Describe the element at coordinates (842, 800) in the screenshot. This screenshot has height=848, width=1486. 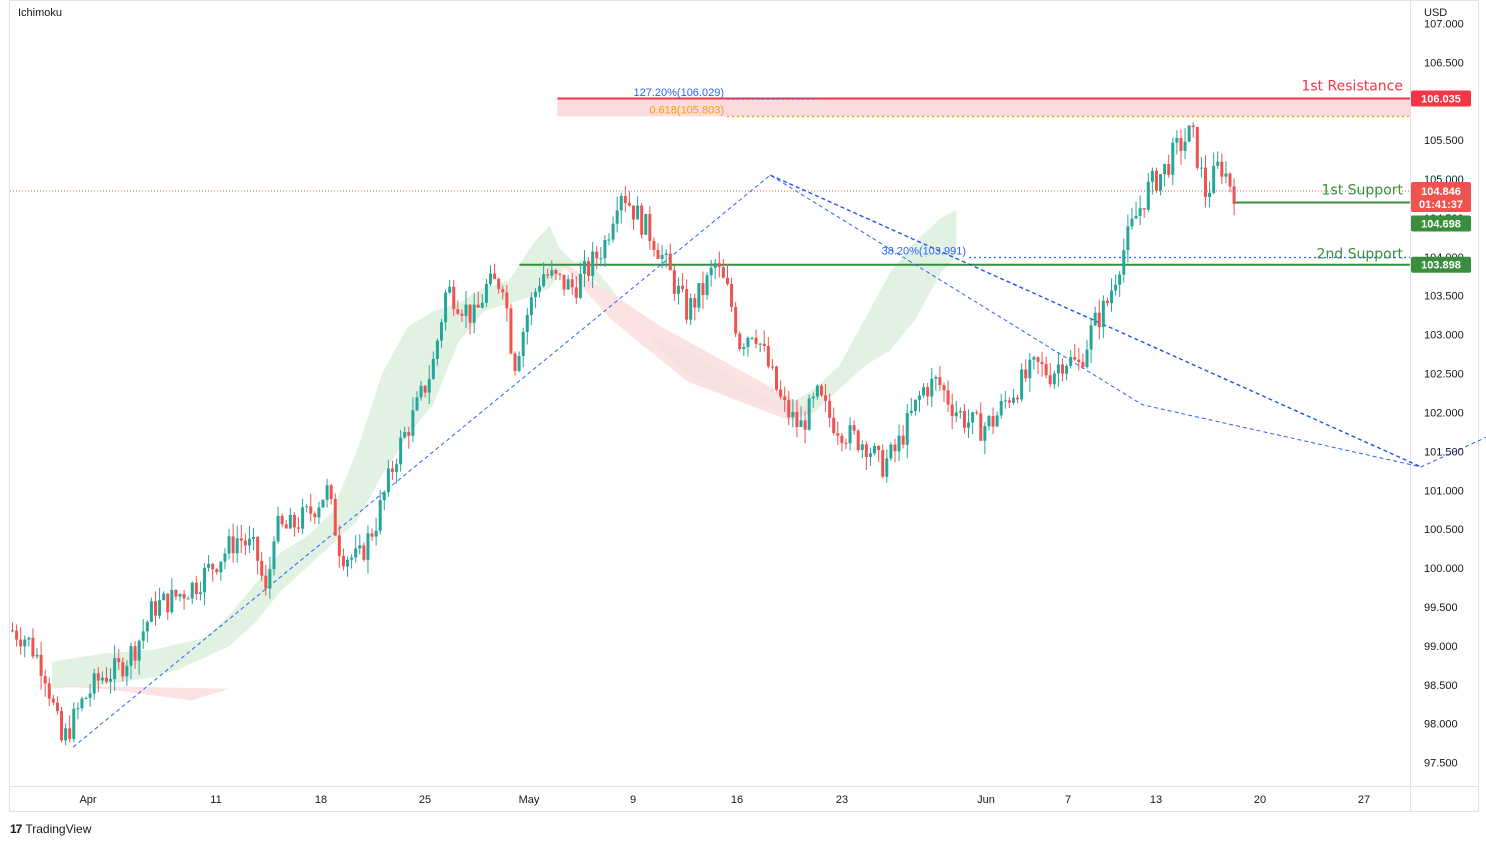
I see `x-tick-label: 23` at that location.